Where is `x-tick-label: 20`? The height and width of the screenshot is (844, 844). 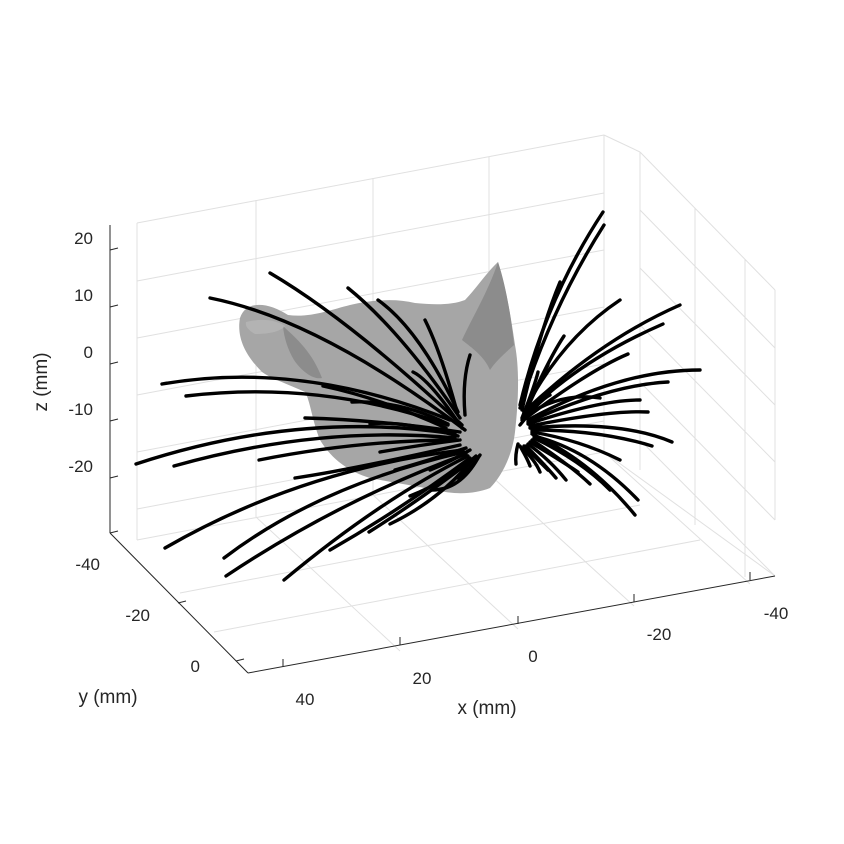 x-tick-label: 20 is located at coordinates (422, 678).